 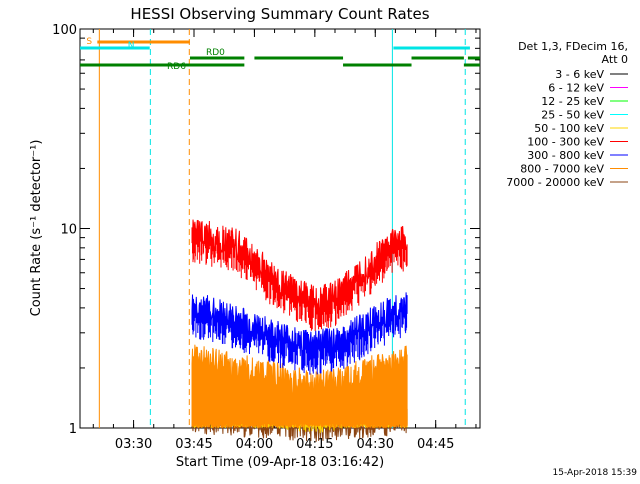 What do you see at coordinates (89, 42) in the screenshot?
I see `flag-label: S` at bounding box center [89, 42].